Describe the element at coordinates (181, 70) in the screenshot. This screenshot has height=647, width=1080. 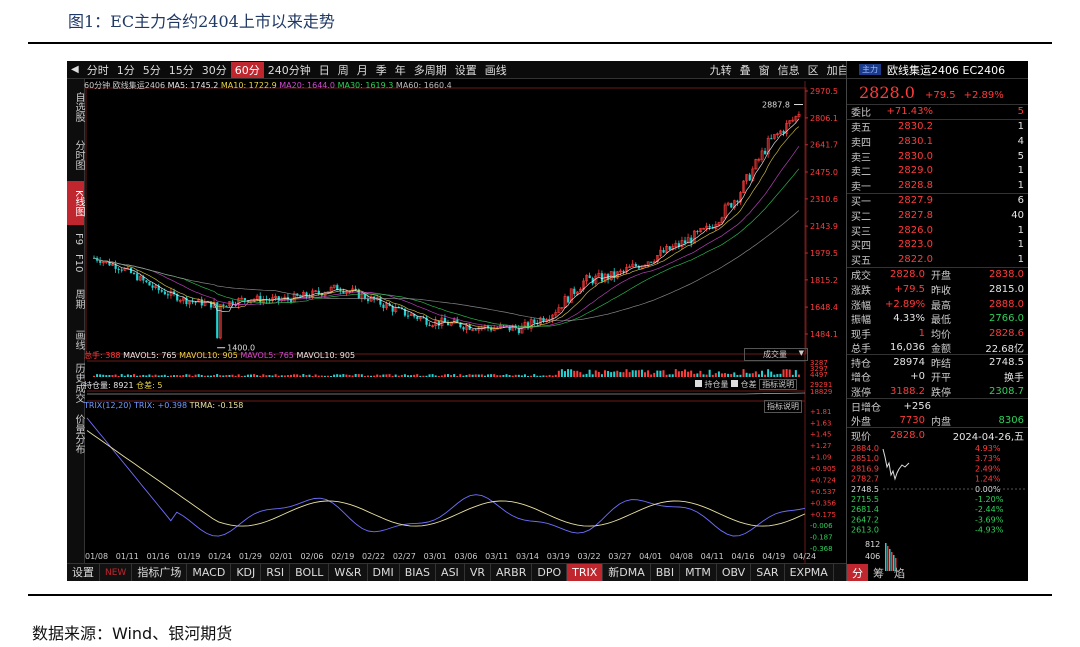
I see `period-tab-3: 15分` at that location.